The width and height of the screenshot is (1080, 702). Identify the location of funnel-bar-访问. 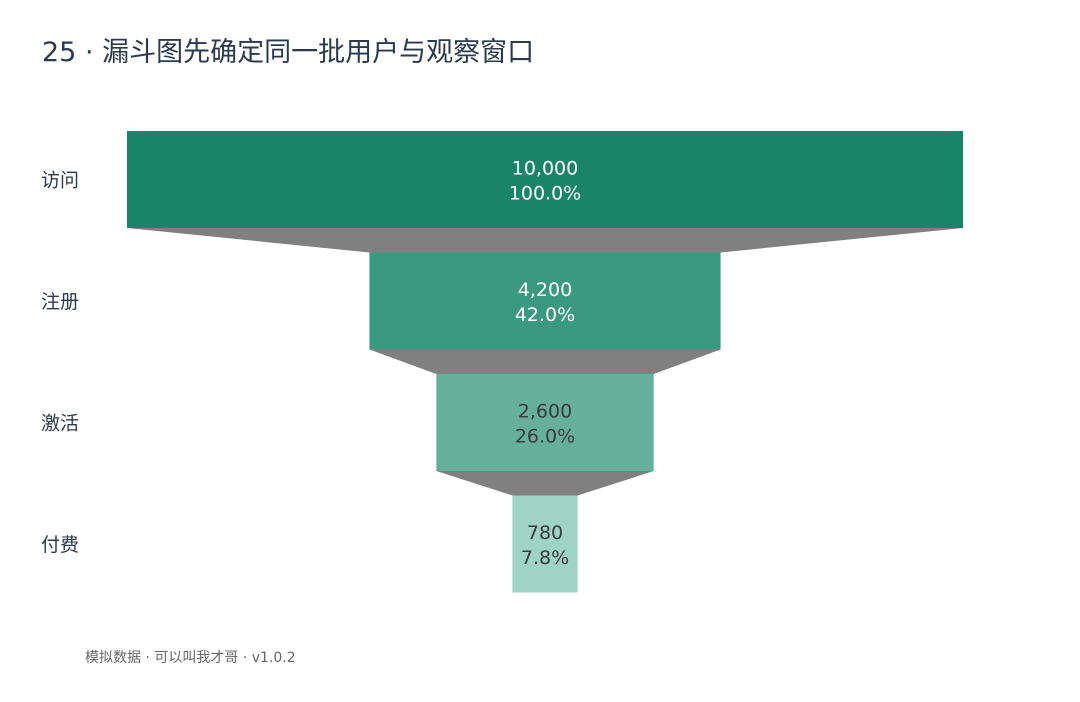
(545, 179).